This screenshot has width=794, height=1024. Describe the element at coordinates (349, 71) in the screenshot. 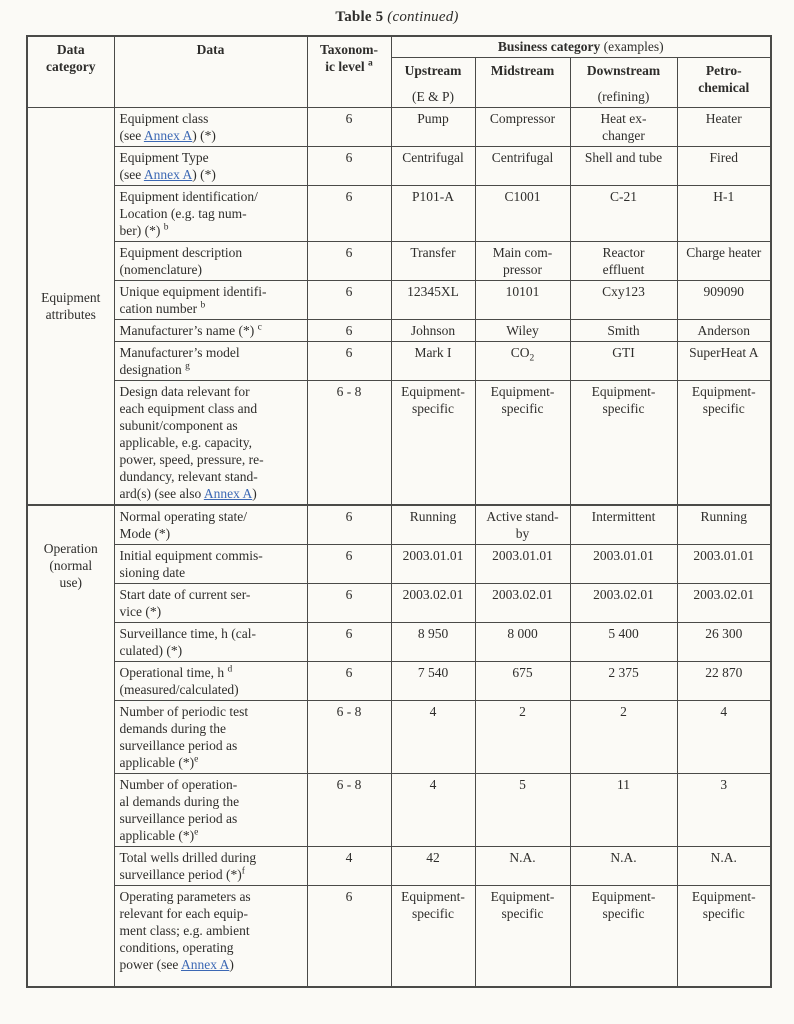

I see `header-taxonomic-level: Taxonom-ic level a` at that location.